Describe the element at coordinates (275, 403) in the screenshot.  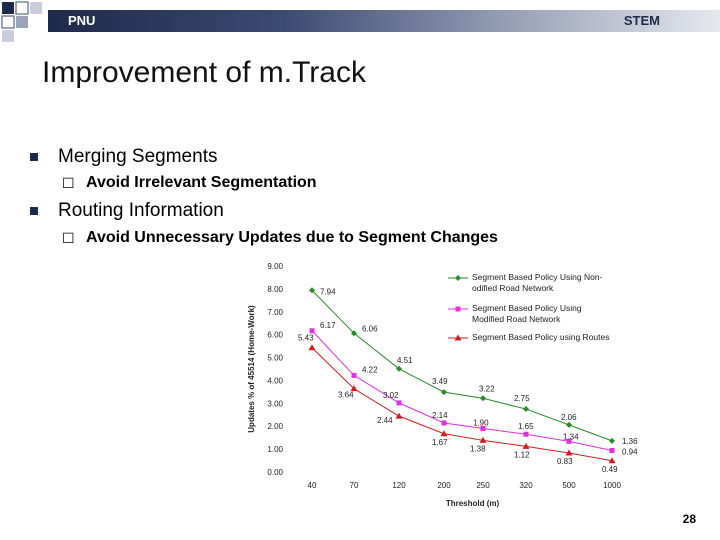
I see `y-tick-label: 3.00` at that location.